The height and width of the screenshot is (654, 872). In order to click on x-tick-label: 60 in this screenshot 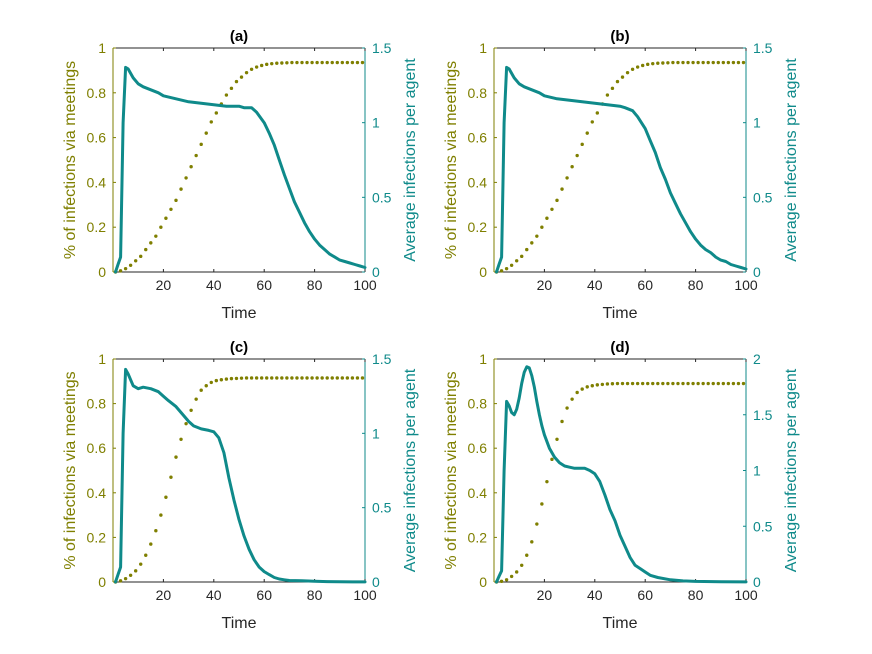, I will do `click(264, 595)`.